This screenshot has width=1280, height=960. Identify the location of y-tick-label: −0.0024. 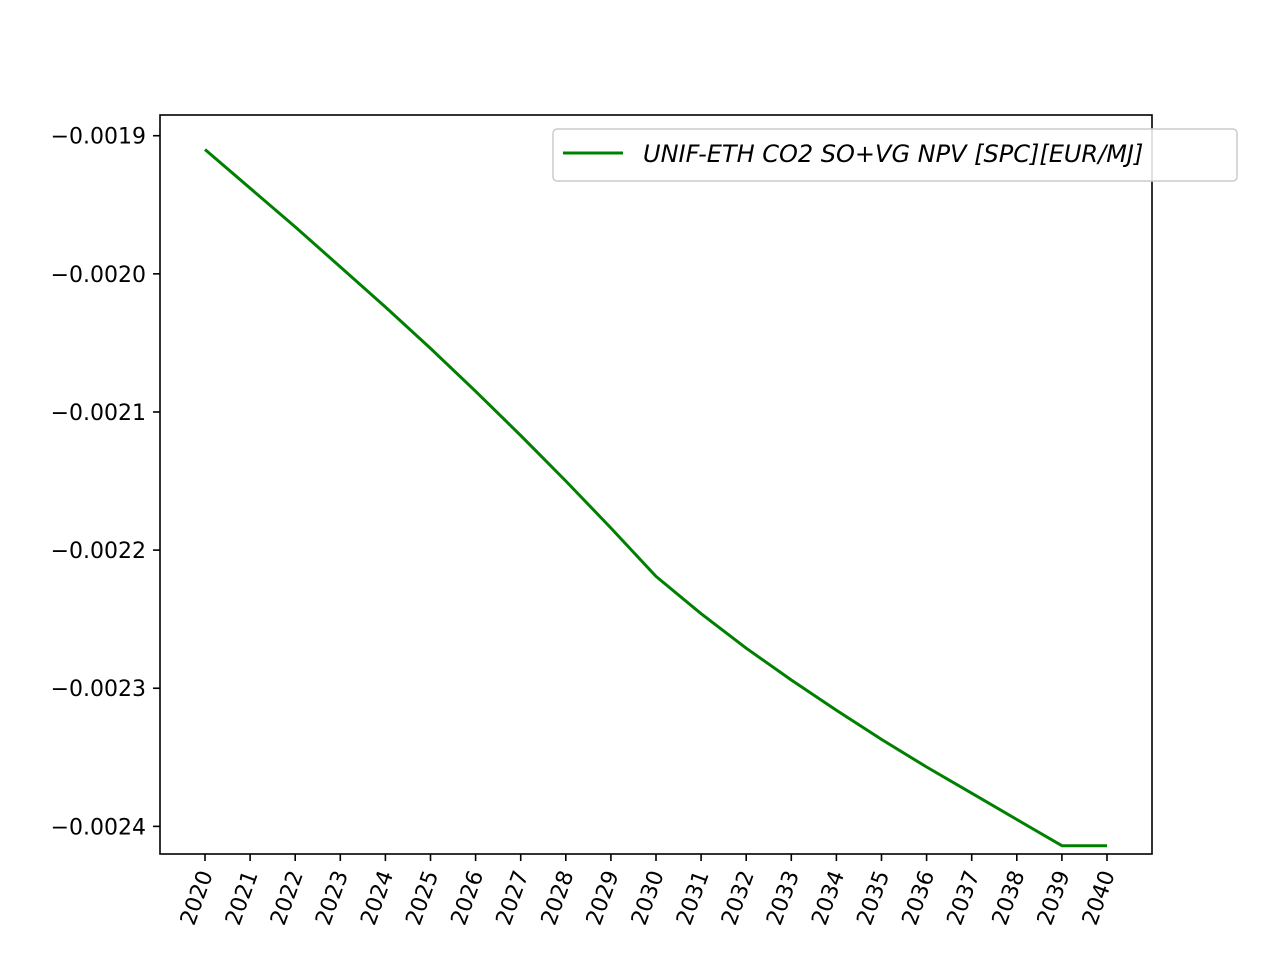
(98, 827).